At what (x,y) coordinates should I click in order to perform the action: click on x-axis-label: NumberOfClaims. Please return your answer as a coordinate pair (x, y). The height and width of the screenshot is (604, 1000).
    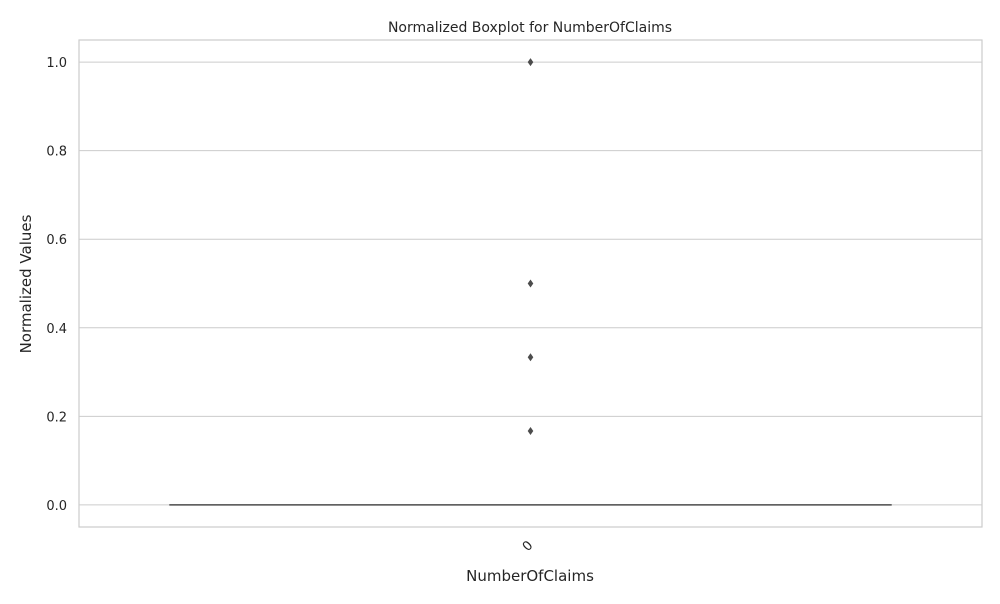
    Looking at the image, I should click on (530, 576).